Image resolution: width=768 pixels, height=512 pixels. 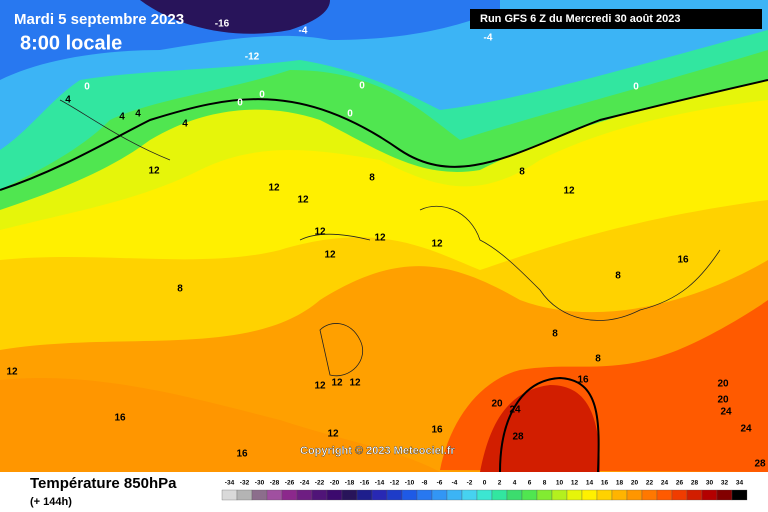 What do you see at coordinates (235, 17) in the screenshot?
I see `zone-m18` at bounding box center [235, 17].